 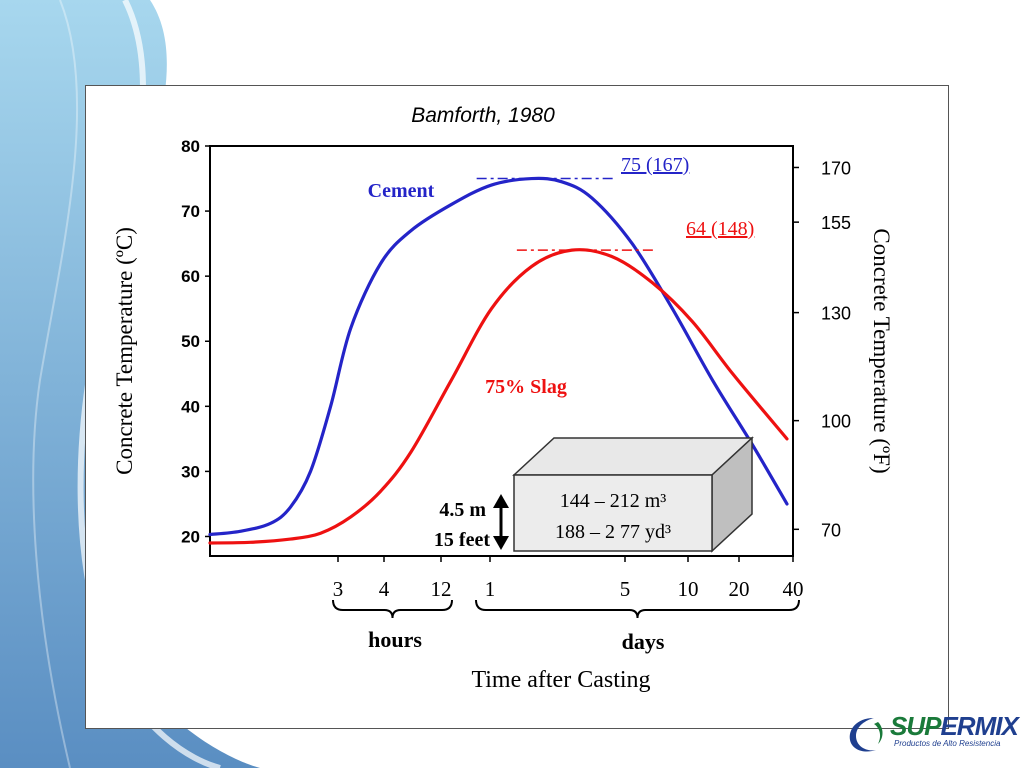 What do you see at coordinates (190, 341) in the screenshot?
I see `left-y-tick-label: 50` at bounding box center [190, 341].